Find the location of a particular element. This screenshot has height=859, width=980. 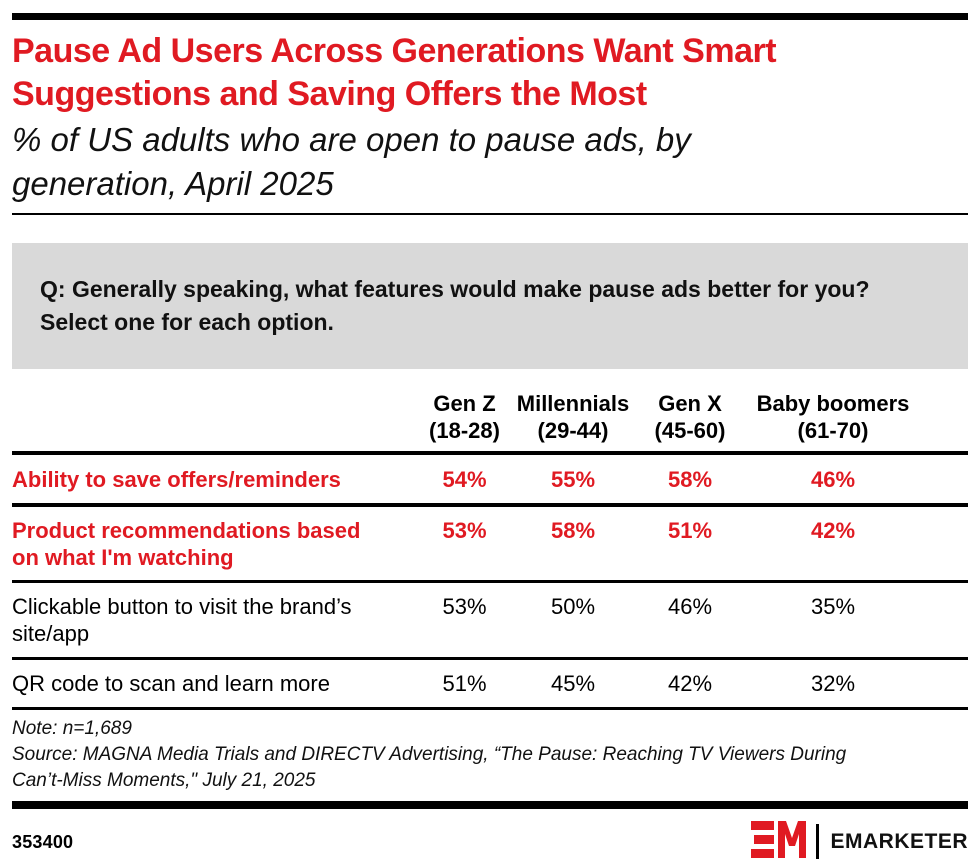

value-cell: 32% is located at coordinates (857, 684).